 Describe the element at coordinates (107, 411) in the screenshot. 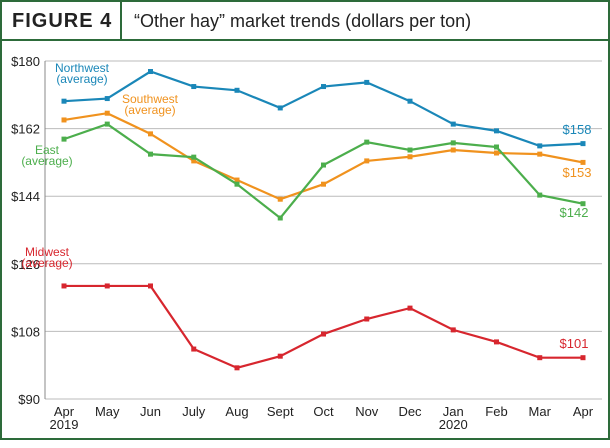

I see `x-tick-label: May` at that location.